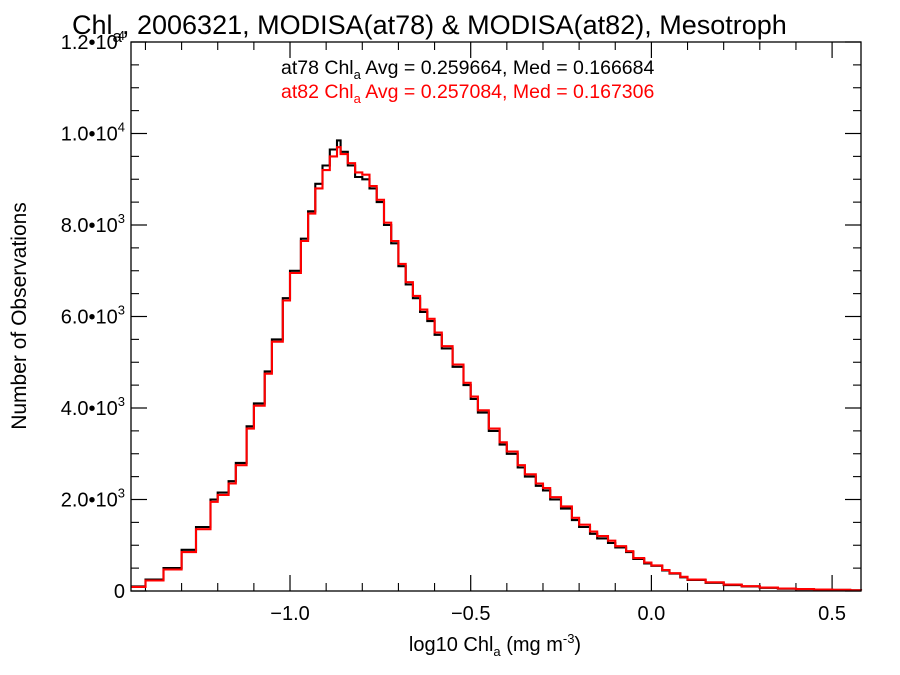 The height and width of the screenshot is (675, 900). Describe the element at coordinates (93, 499) in the screenshot. I see `y-tick-label: 2.0•103` at that location.